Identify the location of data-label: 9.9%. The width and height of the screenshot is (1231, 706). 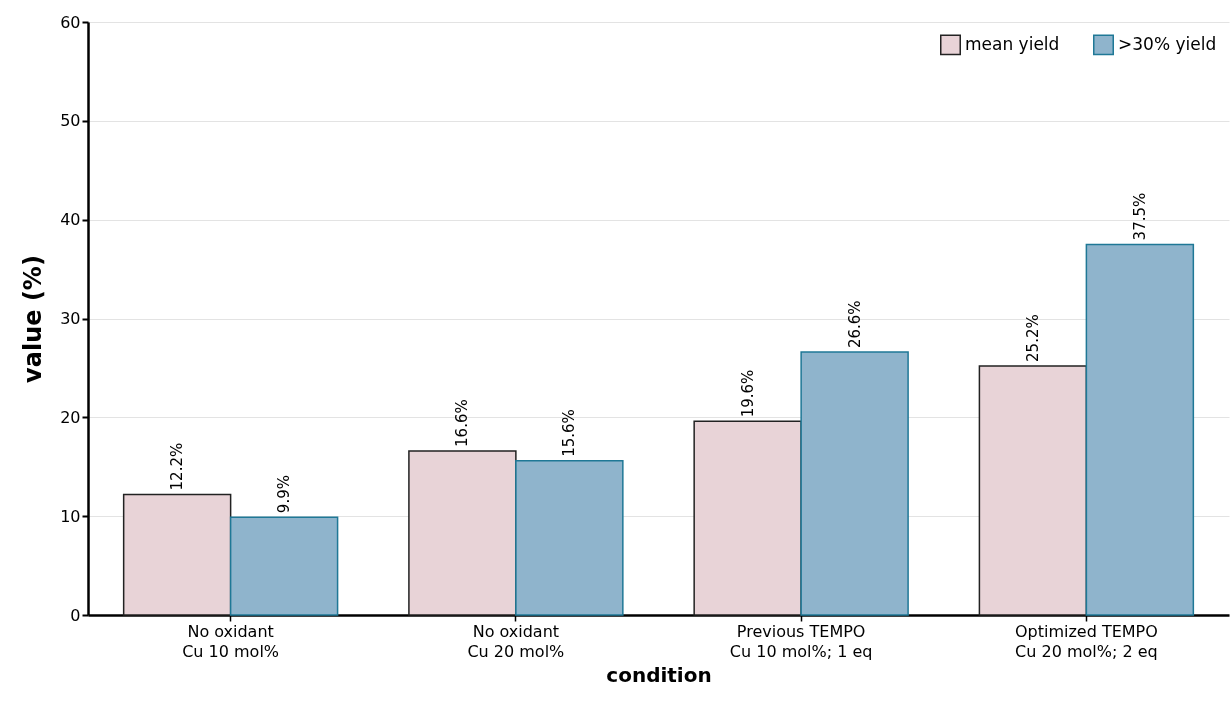
(284, 494).